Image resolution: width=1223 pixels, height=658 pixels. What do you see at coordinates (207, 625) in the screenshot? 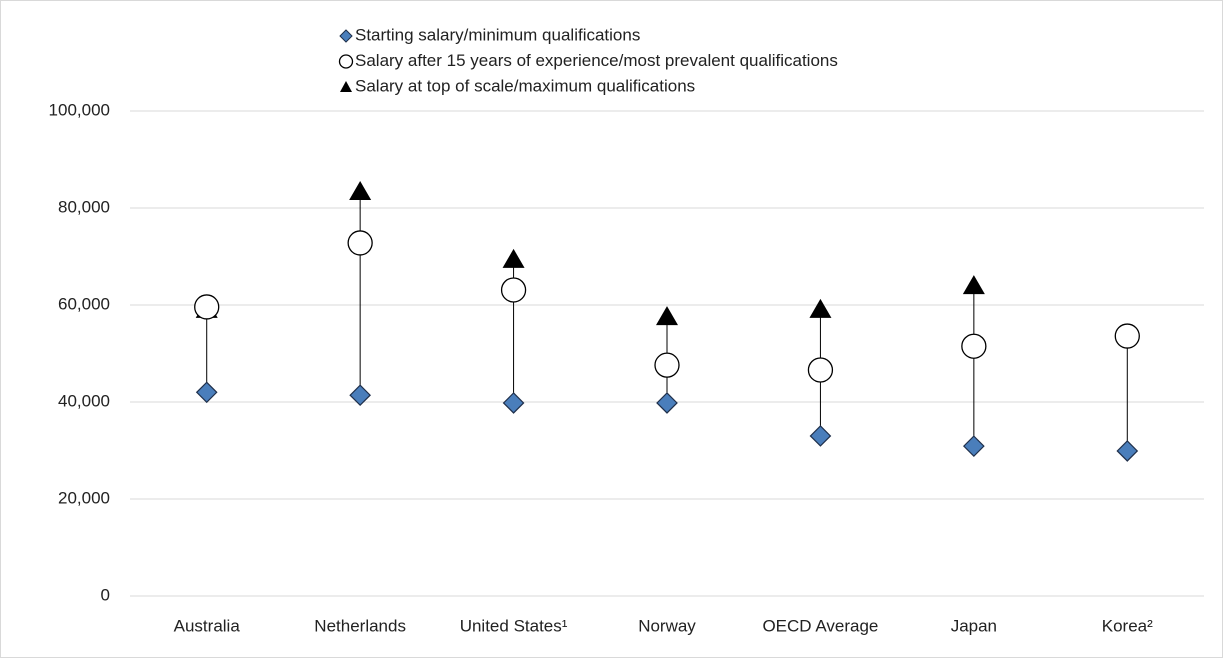
I see `x-tick-label: Australia` at bounding box center [207, 625].